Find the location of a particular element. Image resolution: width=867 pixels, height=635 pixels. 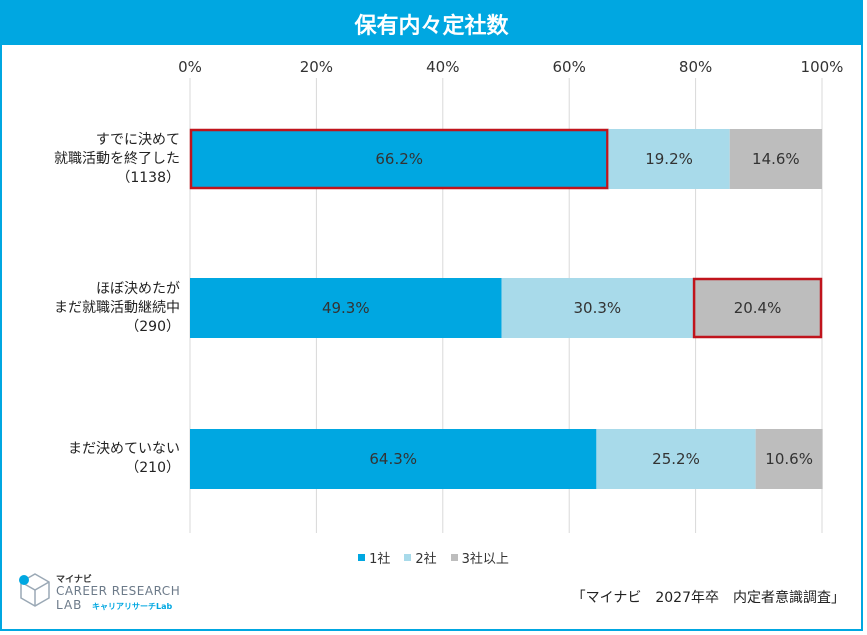

legend-item: 3社以上 is located at coordinates (479, 557).